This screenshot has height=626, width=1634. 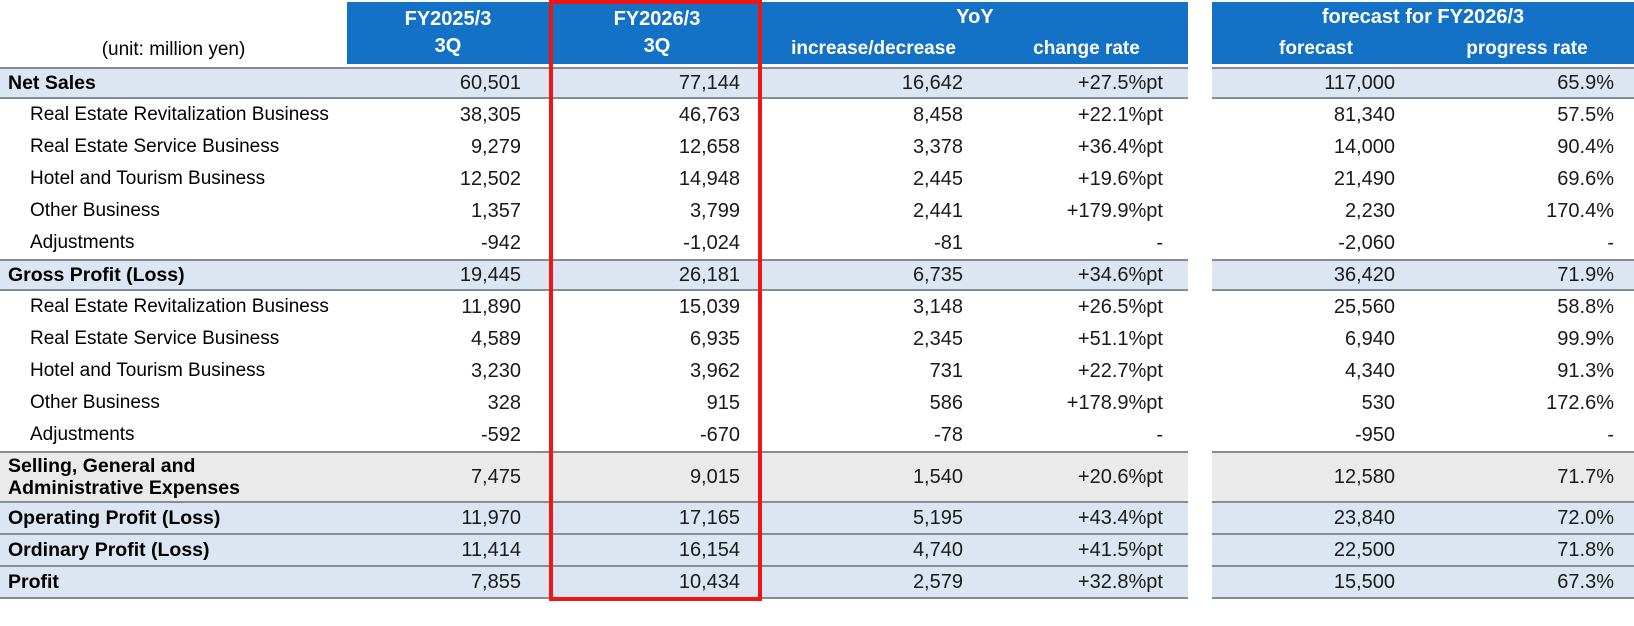 What do you see at coordinates (448, 339) in the screenshot?
I see `cell-fy2025-3q: 4,589` at bounding box center [448, 339].